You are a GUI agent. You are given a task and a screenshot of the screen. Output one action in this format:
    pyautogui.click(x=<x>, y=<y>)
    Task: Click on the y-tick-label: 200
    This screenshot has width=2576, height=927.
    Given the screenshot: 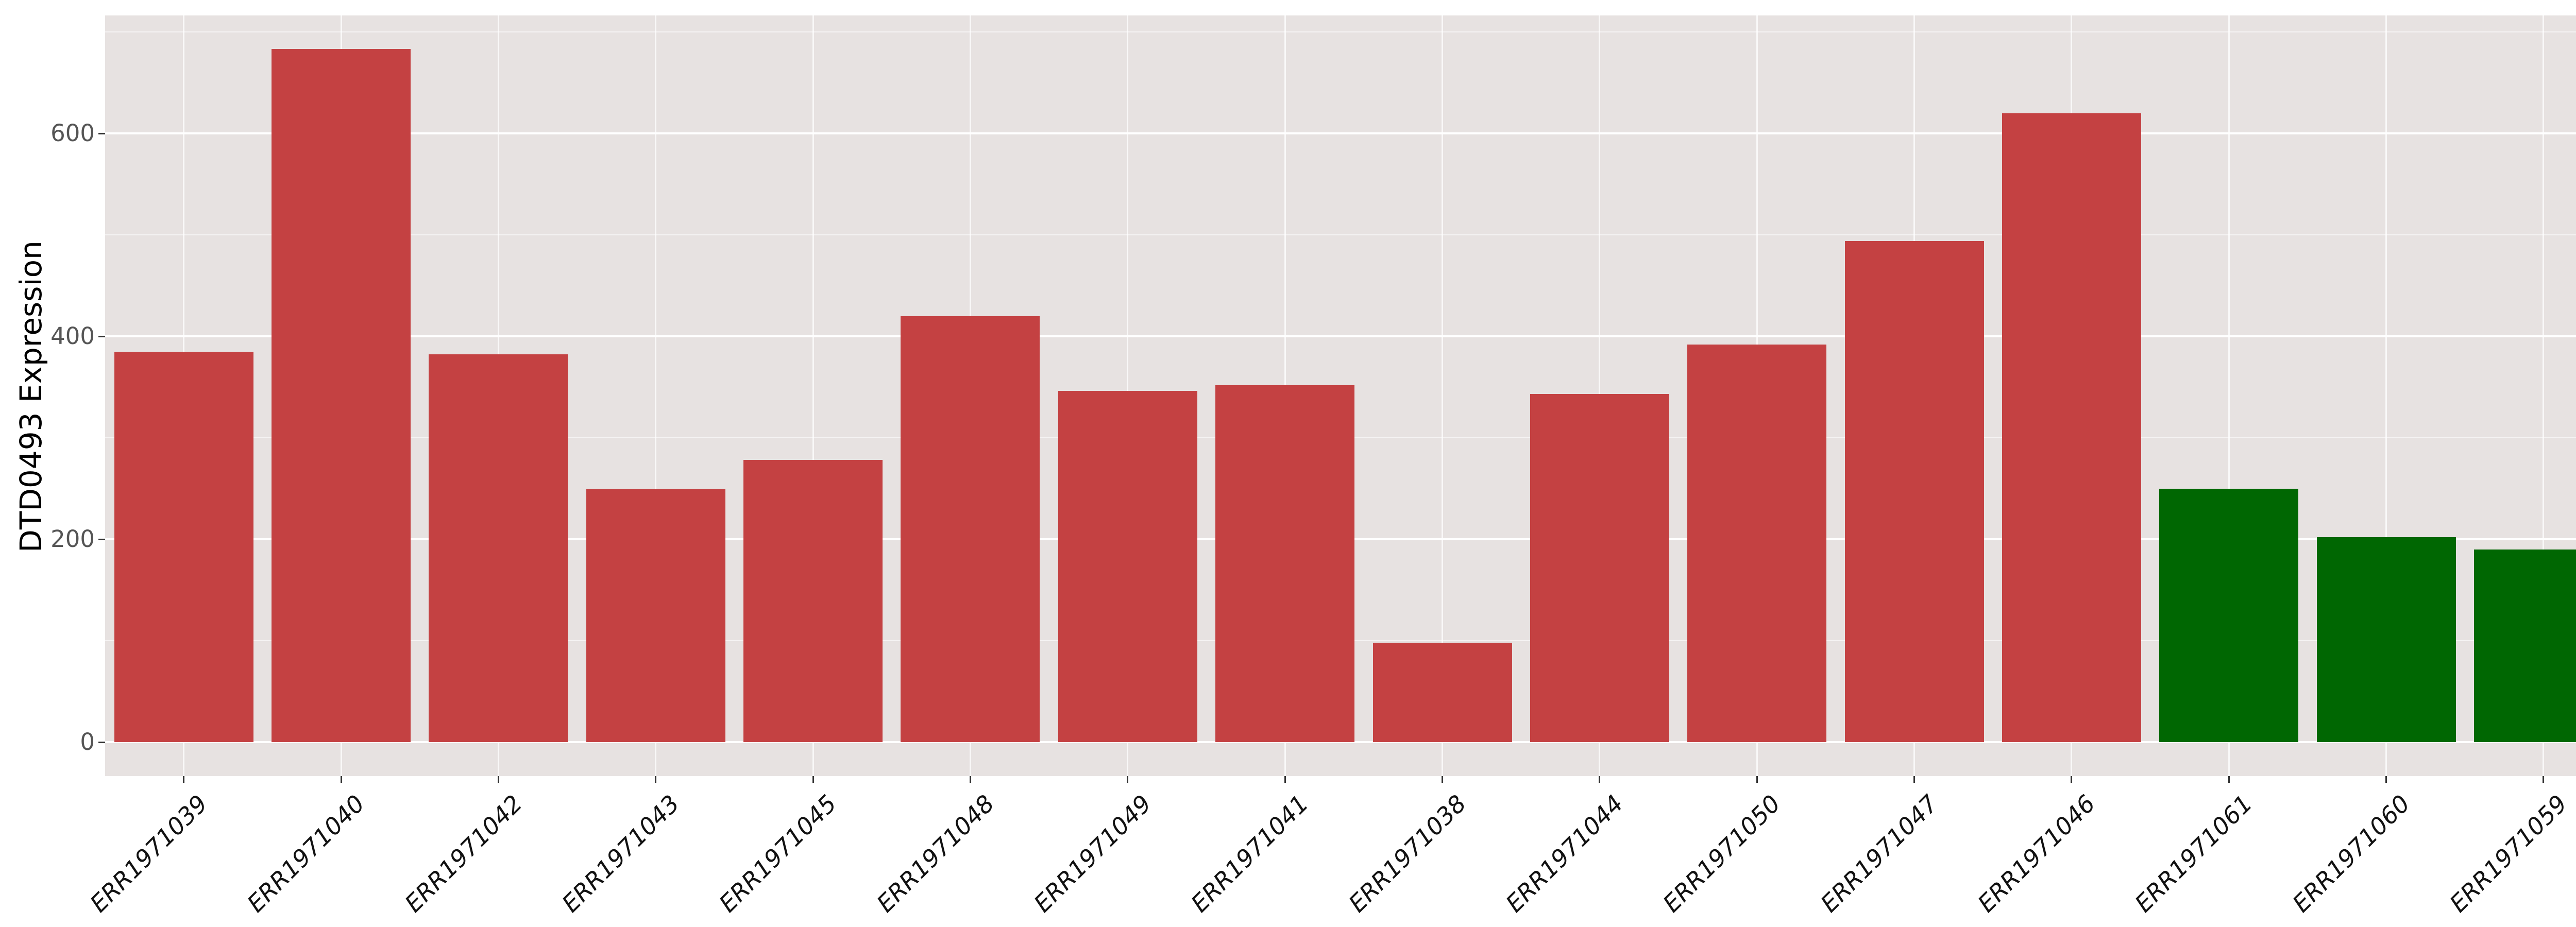 What is the action you would take?
    pyautogui.click(x=72, y=539)
    